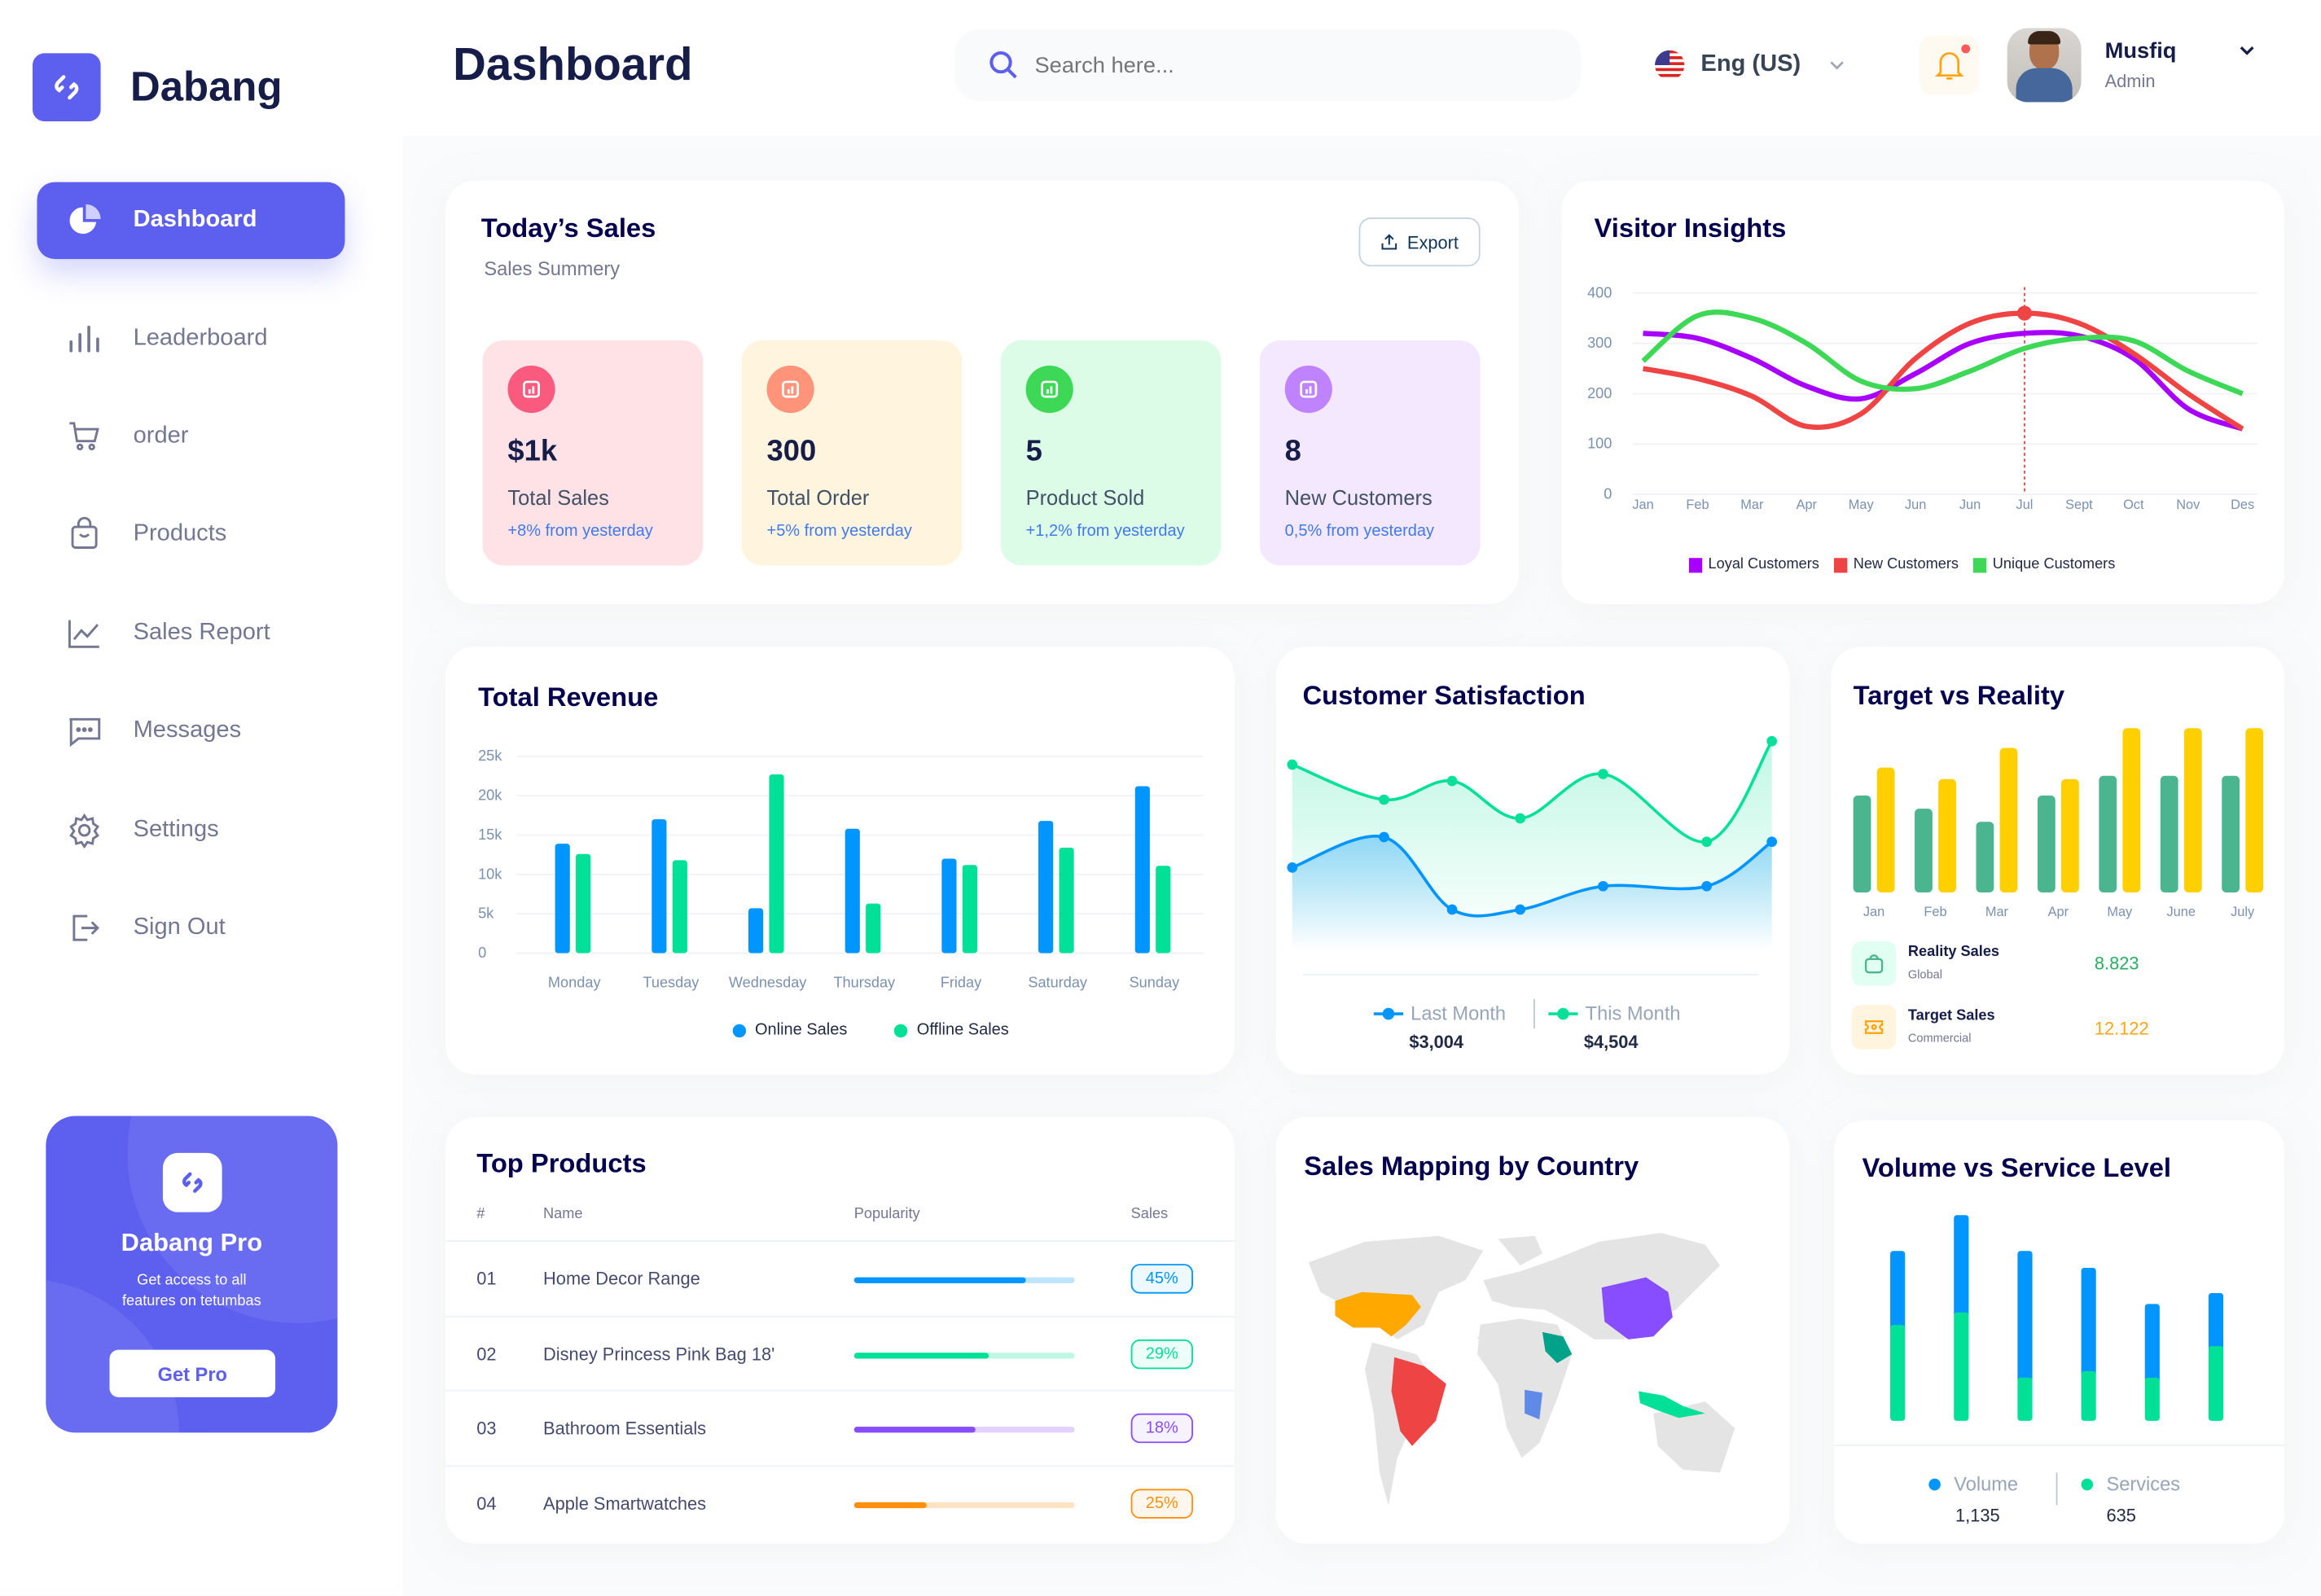 The image size is (2321, 1596). What do you see at coordinates (1753, 564) in the screenshot?
I see `legend-item: Loyal Customers` at bounding box center [1753, 564].